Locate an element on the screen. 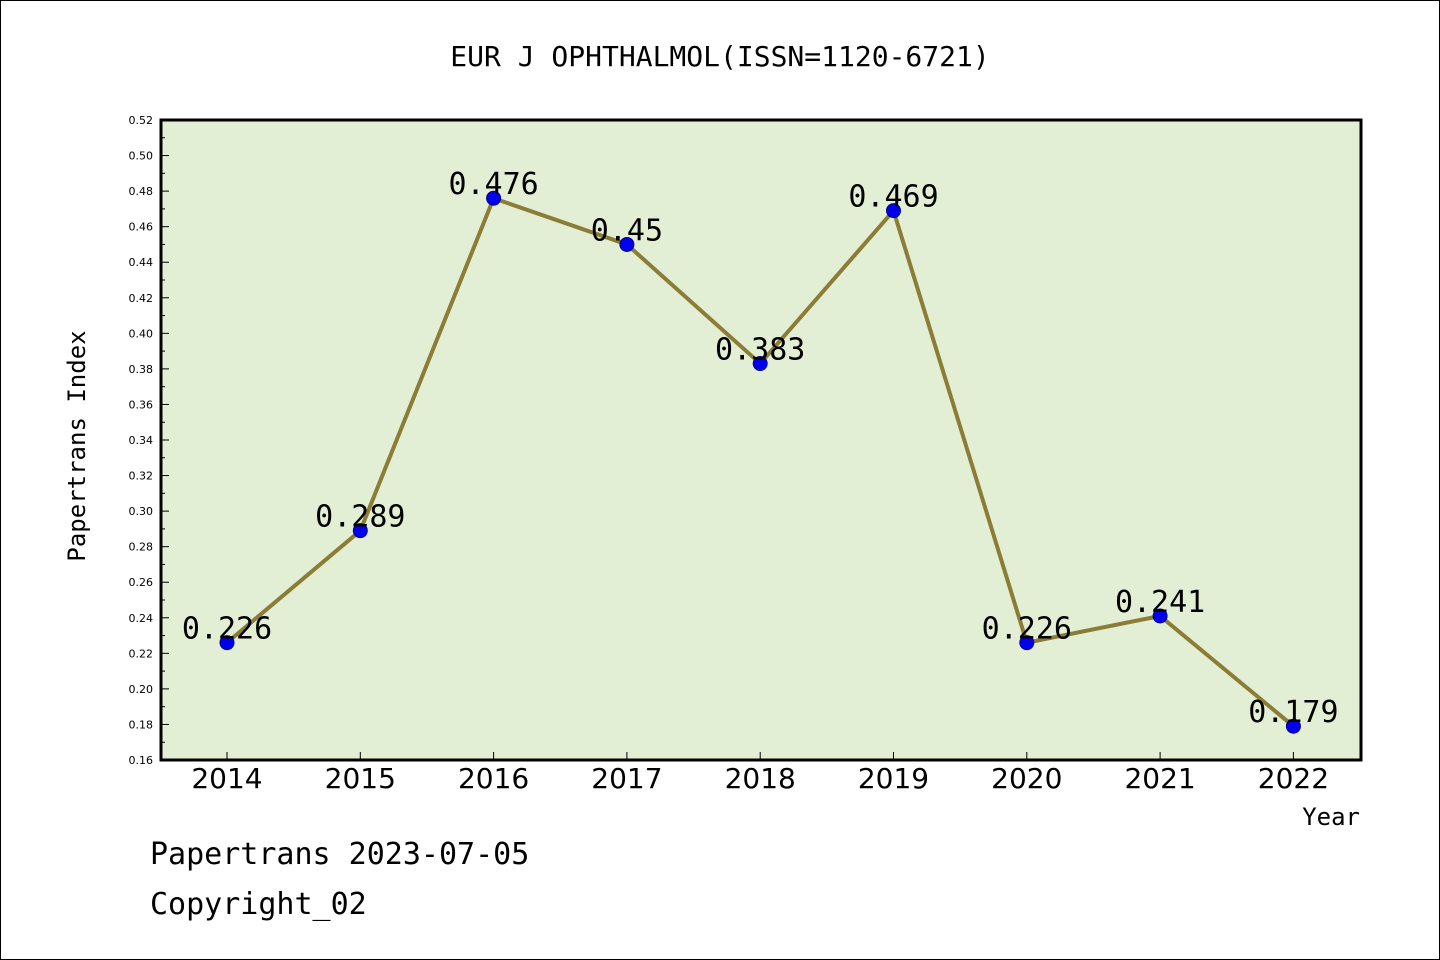 The image size is (1440, 960). x-tick-label: 2015 is located at coordinates (360, 778).